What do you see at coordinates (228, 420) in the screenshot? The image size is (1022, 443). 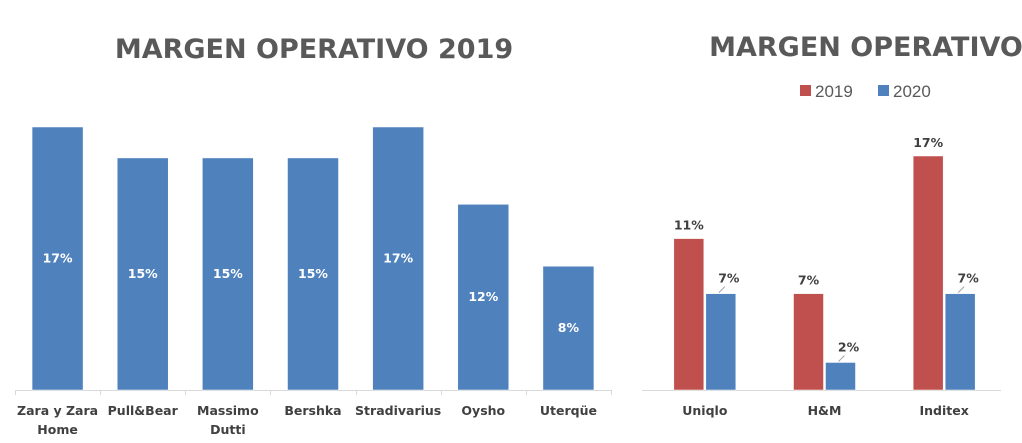 I see `category-label-massimo-dutti: Massimo Dutti` at bounding box center [228, 420].